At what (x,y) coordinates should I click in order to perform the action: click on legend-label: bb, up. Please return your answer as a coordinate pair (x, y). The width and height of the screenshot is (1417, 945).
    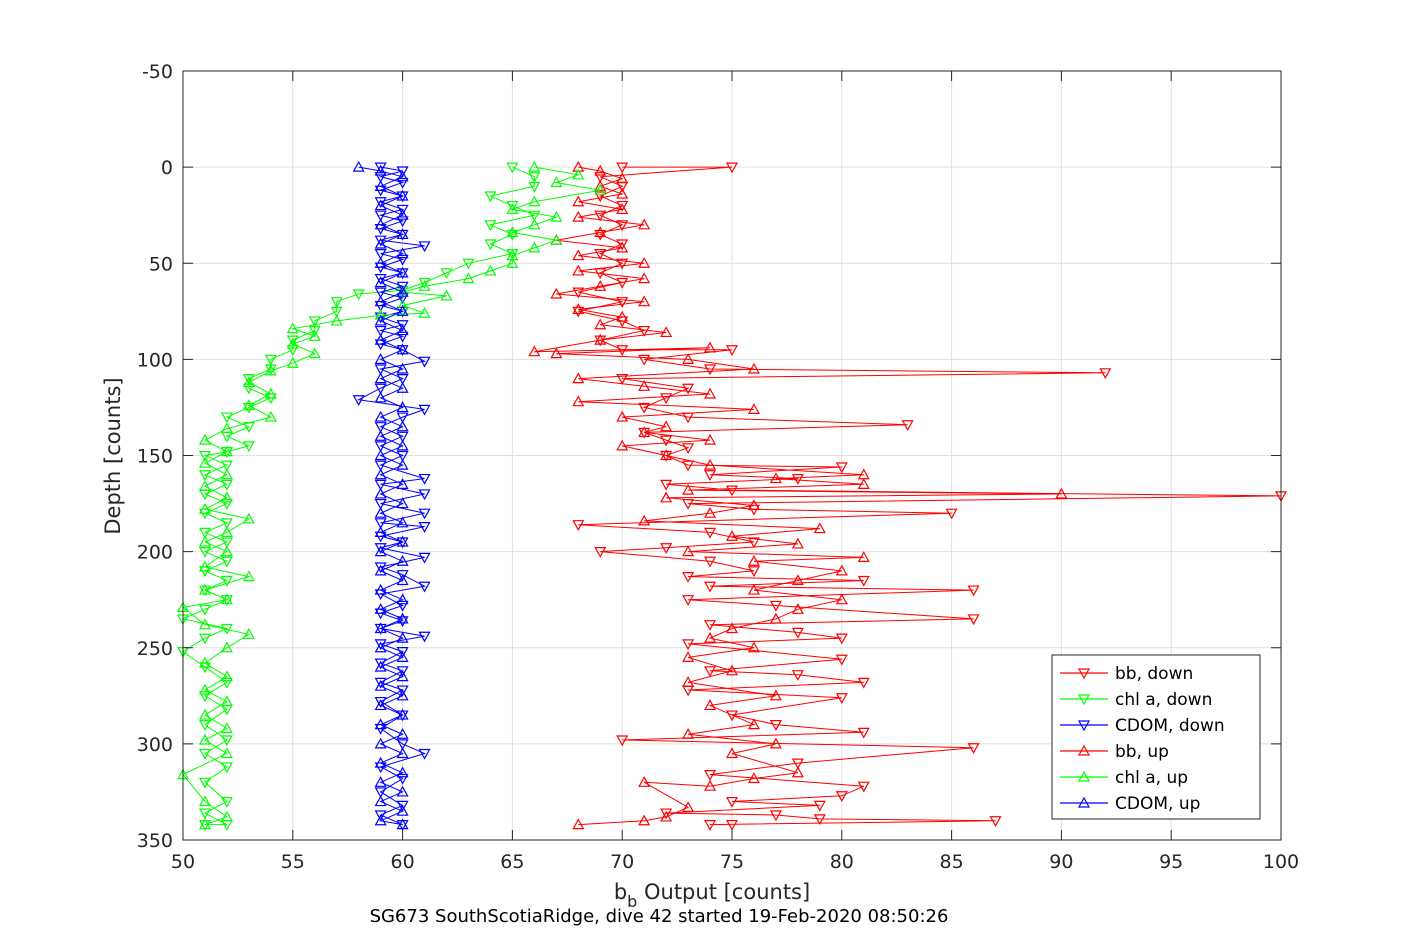
    Looking at the image, I should click on (1142, 752).